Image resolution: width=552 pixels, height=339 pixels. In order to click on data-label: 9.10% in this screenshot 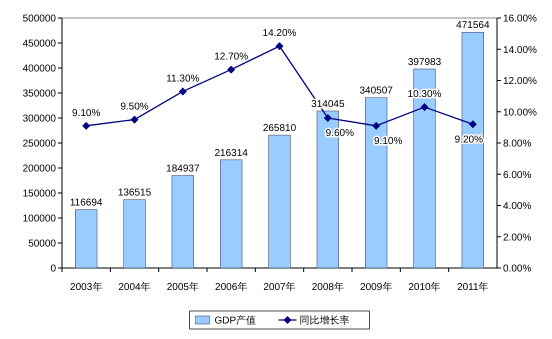, I will do `click(86, 113)`.